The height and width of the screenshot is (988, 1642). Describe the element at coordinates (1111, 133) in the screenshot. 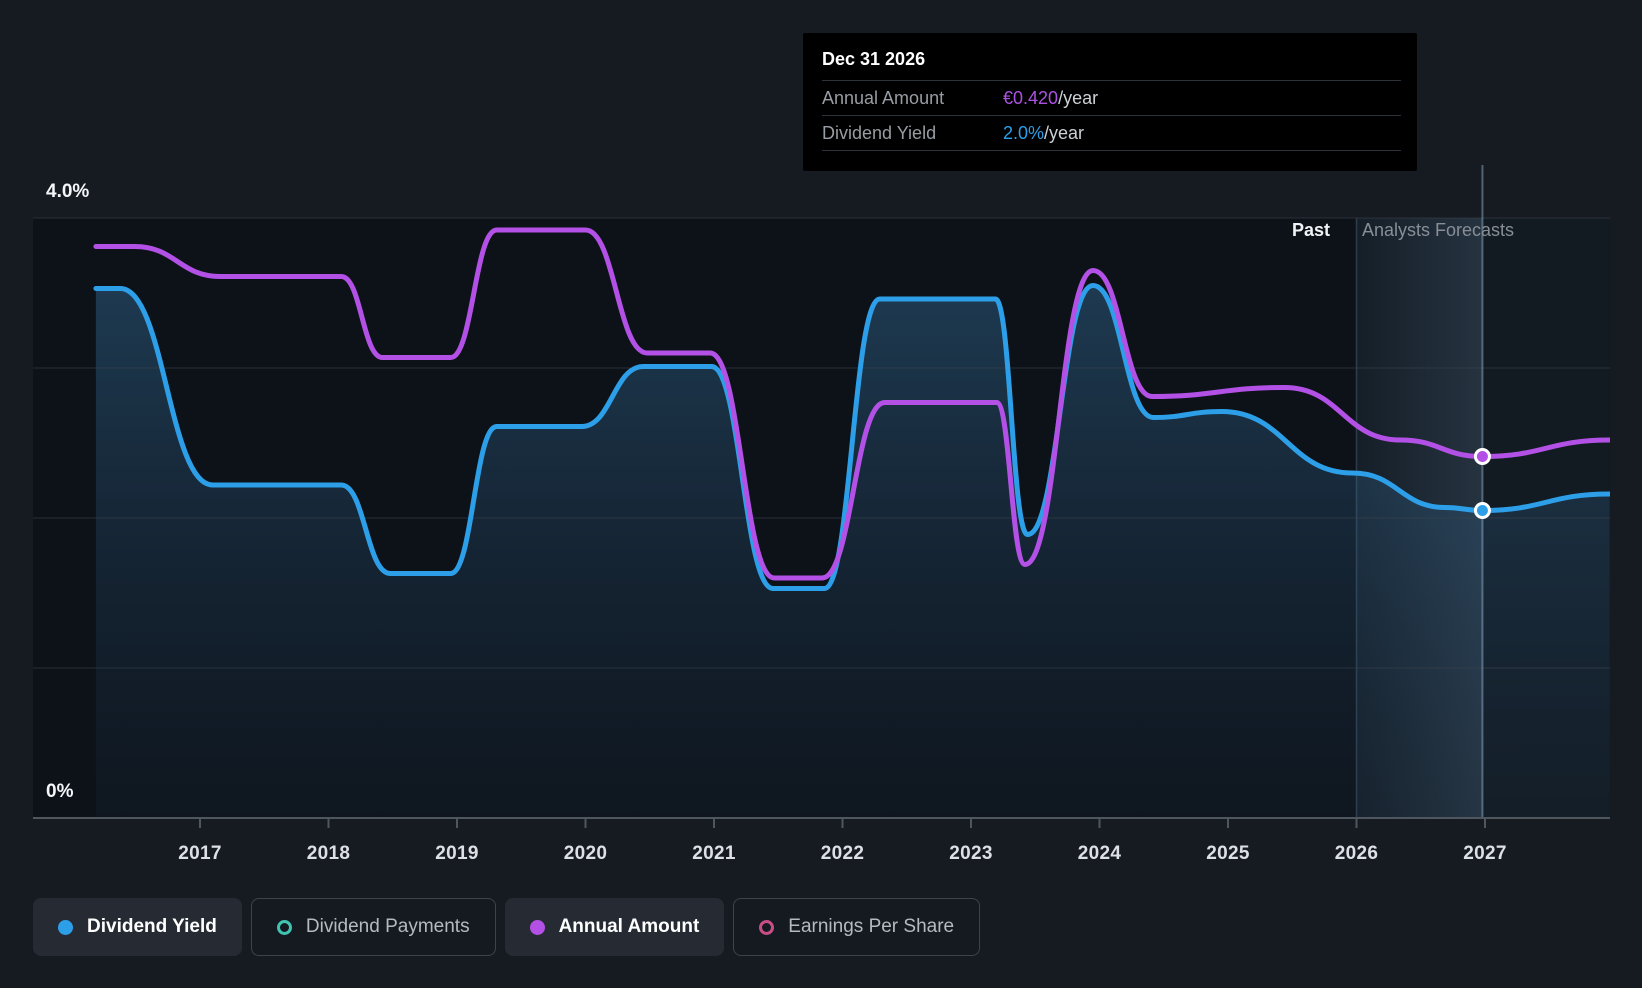

I see `tooltip-row-dividend-yield: Dividend Yield 2.0%/year` at that location.